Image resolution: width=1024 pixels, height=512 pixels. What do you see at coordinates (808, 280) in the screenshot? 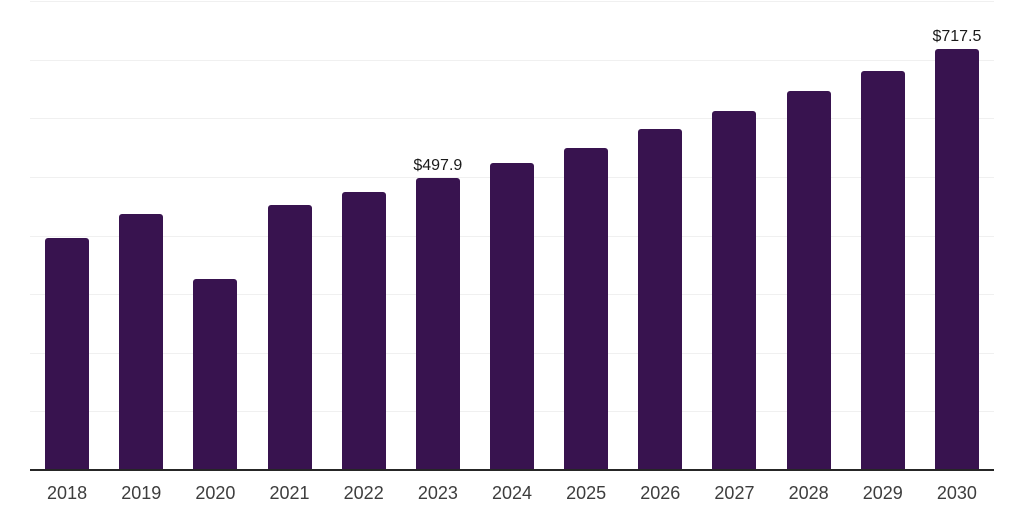
I see `bar-2028` at bounding box center [808, 280].